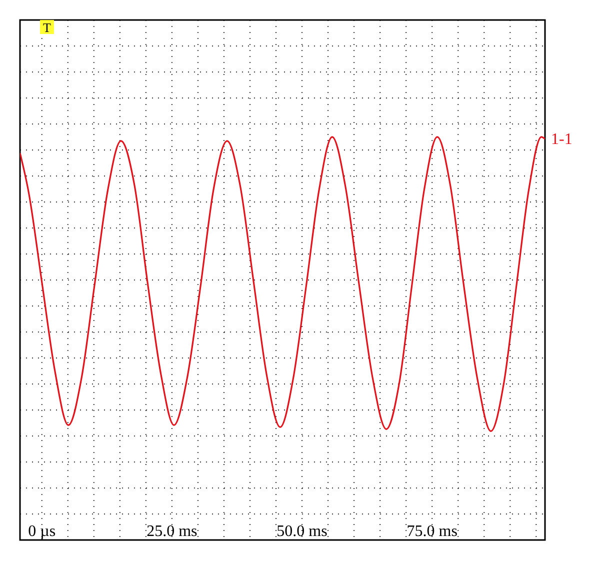 This screenshot has width=600, height=565. What do you see at coordinates (42, 531) in the screenshot?
I see `x-tick-label: 0 µs` at bounding box center [42, 531].